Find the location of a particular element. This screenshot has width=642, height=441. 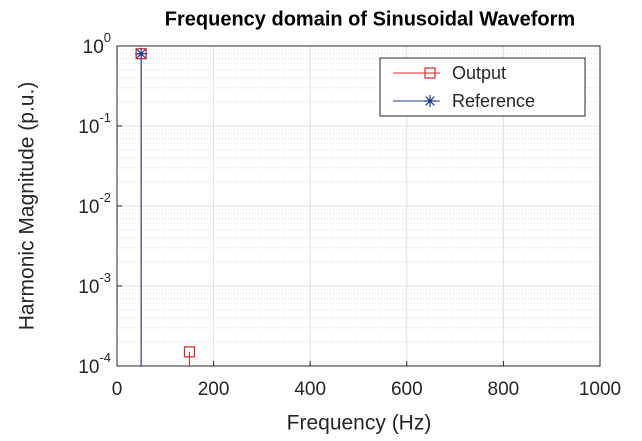

y-tick-label: 10⁻⁴ is located at coordinates (94, 364).